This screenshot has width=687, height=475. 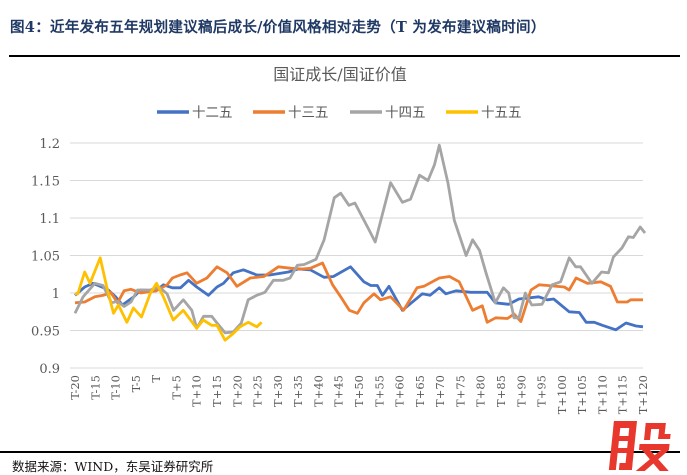 I want to click on top-rule, so click(x=344, y=56).